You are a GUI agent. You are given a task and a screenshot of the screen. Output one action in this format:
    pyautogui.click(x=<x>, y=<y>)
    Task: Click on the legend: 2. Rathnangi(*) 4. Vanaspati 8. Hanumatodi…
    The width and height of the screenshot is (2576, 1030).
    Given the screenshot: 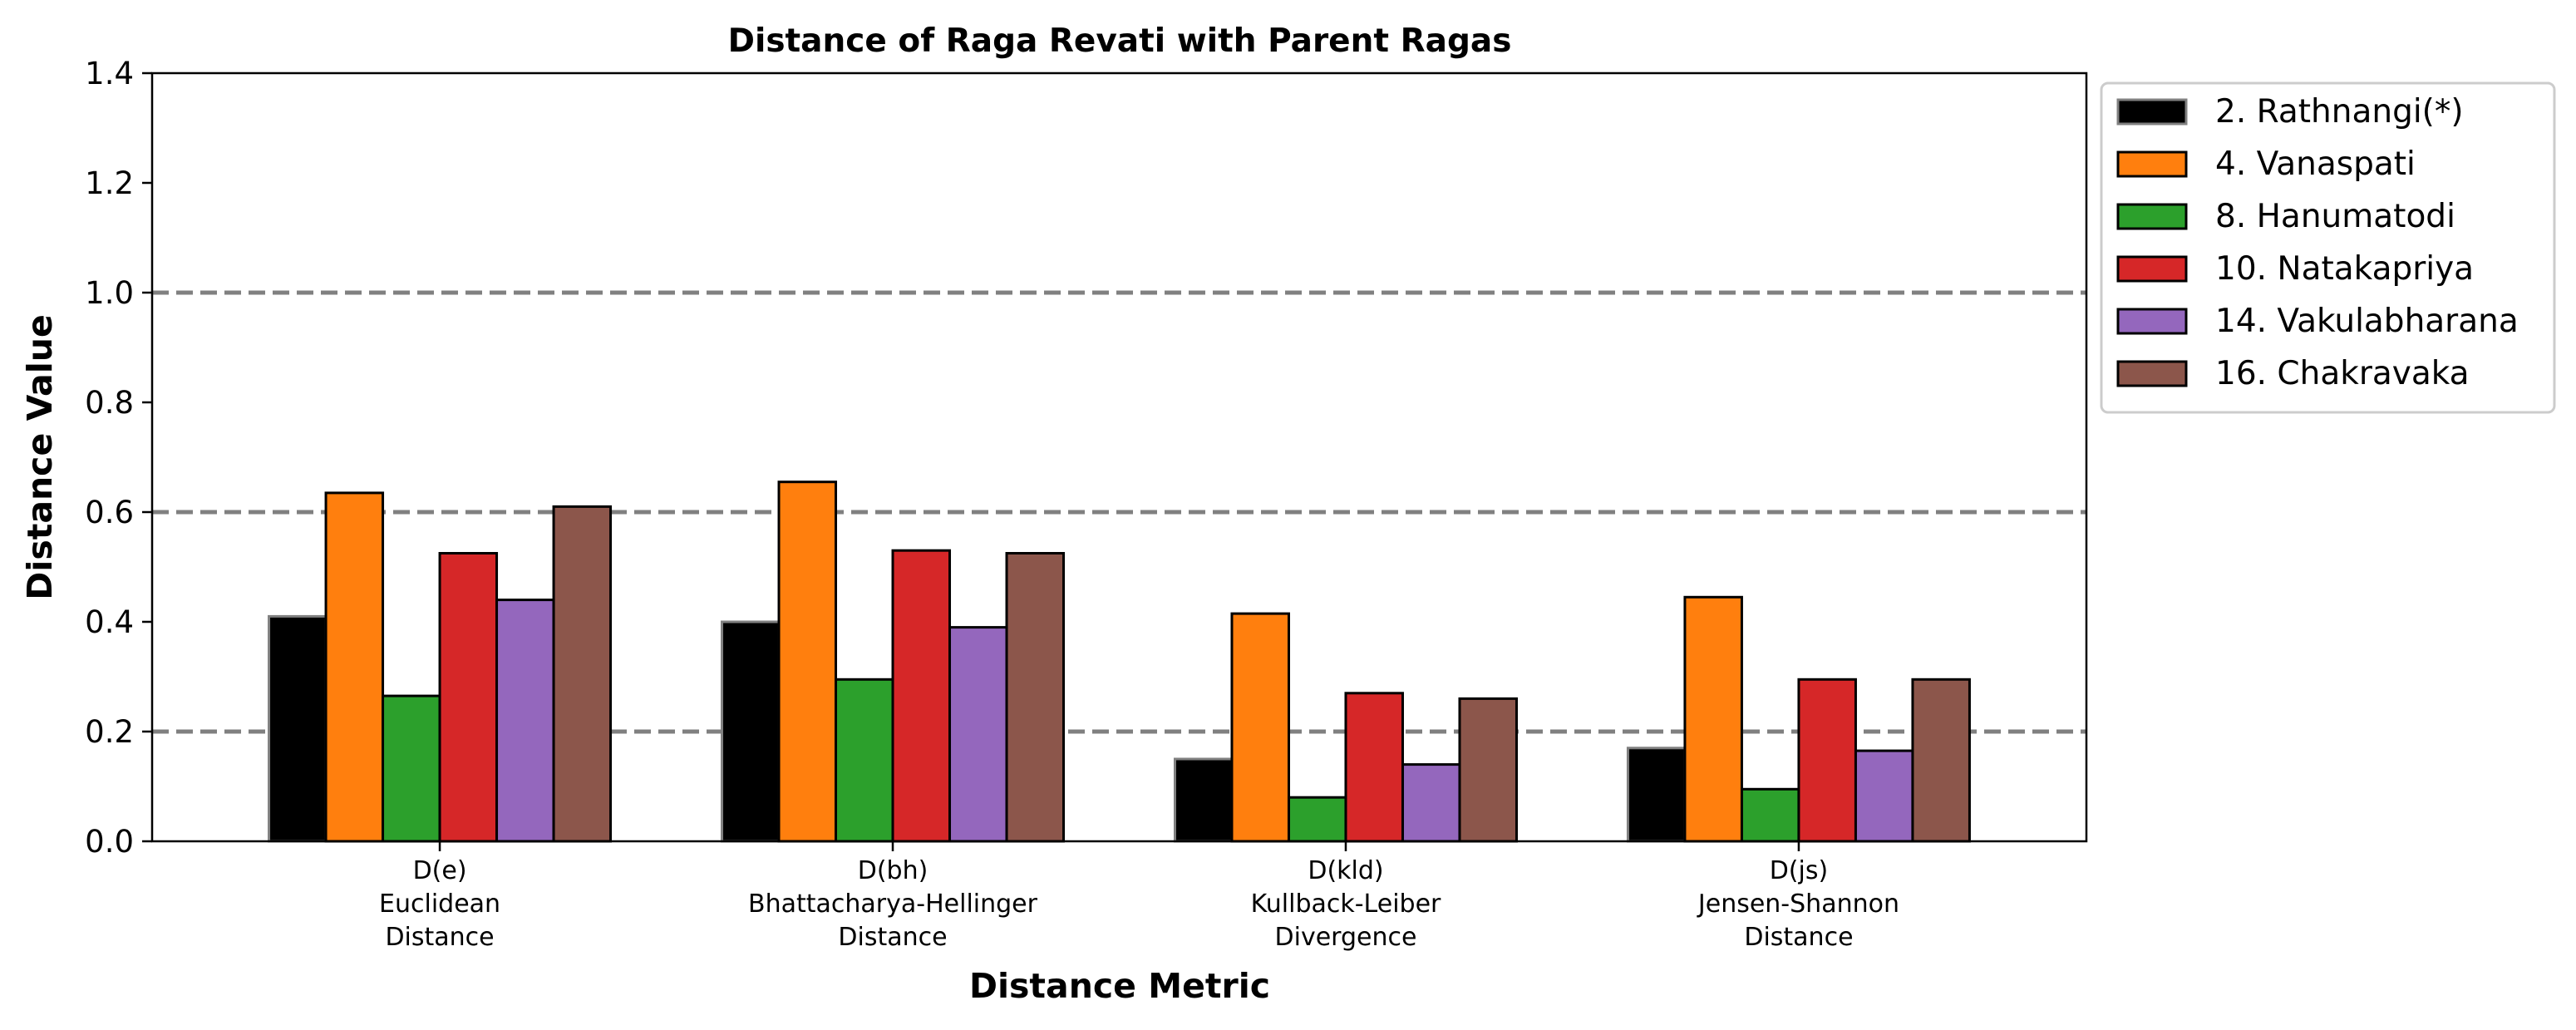 What is the action you would take?
    pyautogui.click(x=2328, y=247)
    